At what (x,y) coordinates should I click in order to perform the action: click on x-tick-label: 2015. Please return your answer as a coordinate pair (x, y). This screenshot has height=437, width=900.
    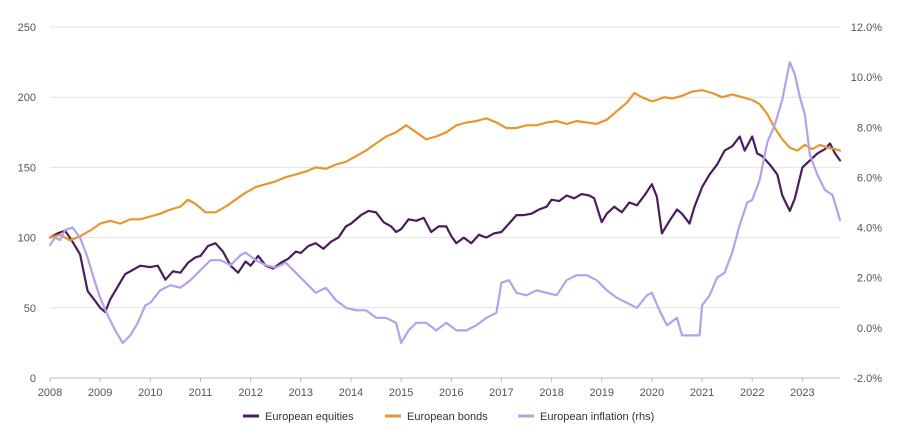
    Looking at the image, I should click on (401, 393).